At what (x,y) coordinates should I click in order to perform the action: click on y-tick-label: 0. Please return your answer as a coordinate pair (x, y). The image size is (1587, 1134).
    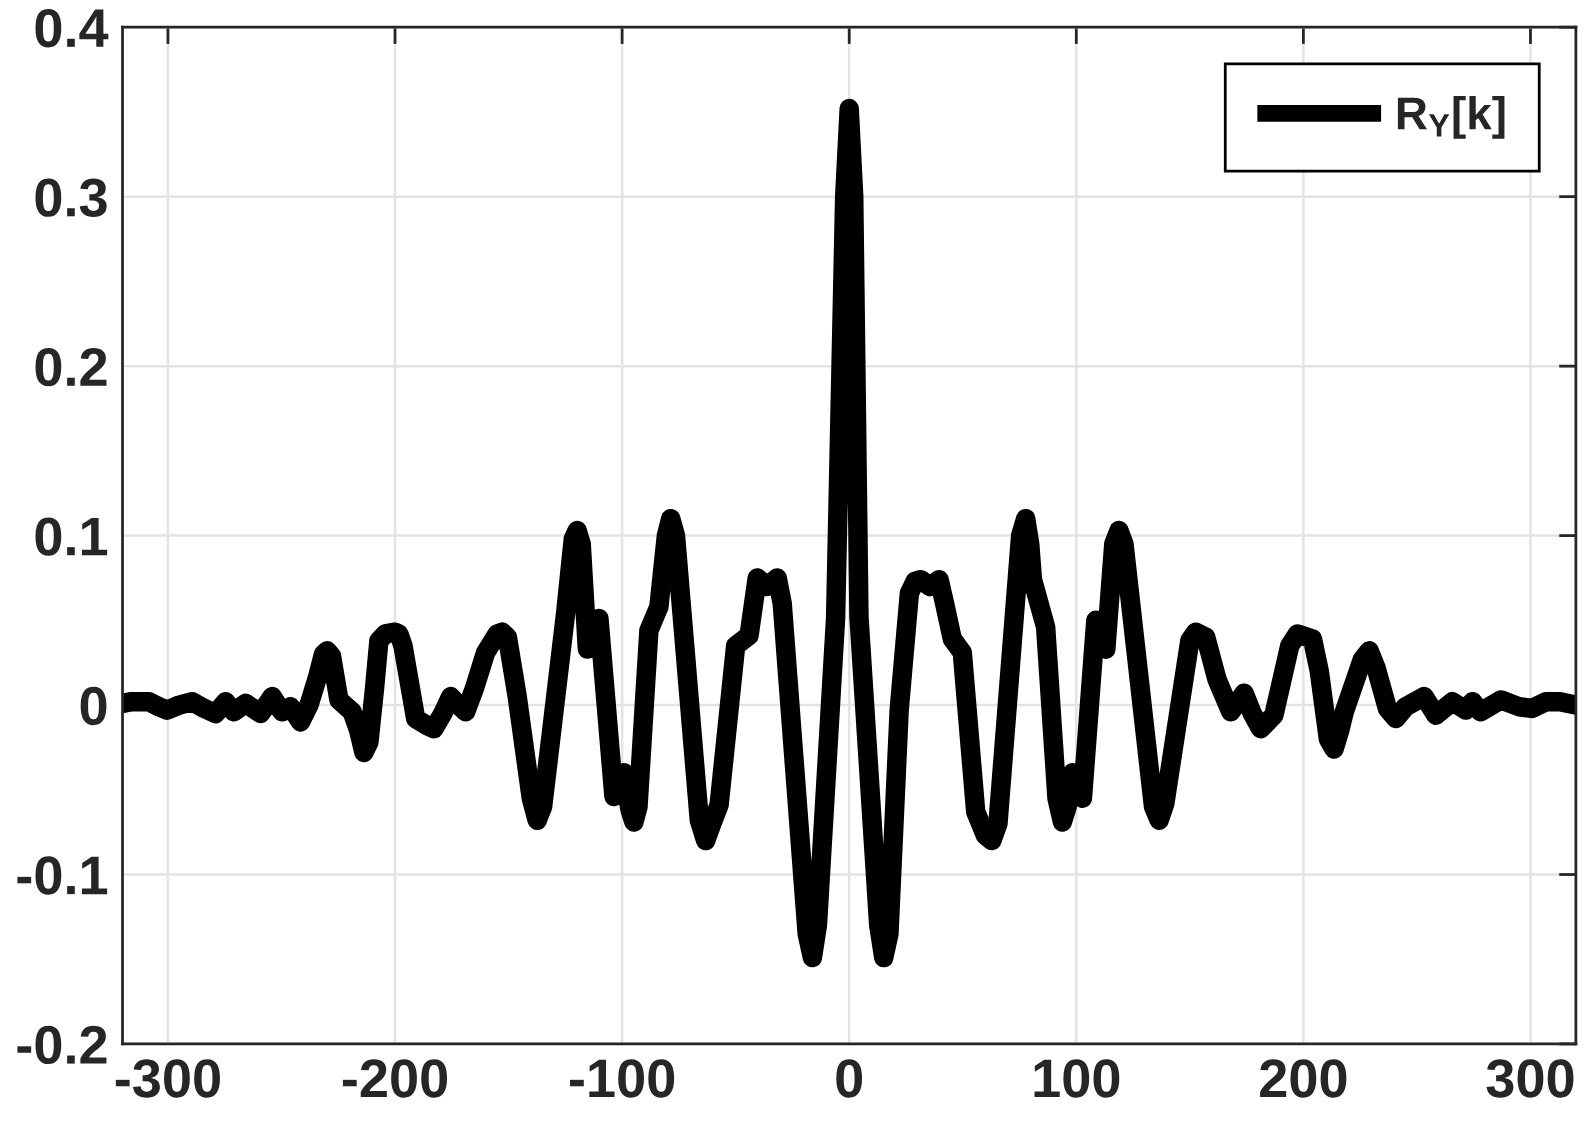
    Looking at the image, I should click on (93, 706).